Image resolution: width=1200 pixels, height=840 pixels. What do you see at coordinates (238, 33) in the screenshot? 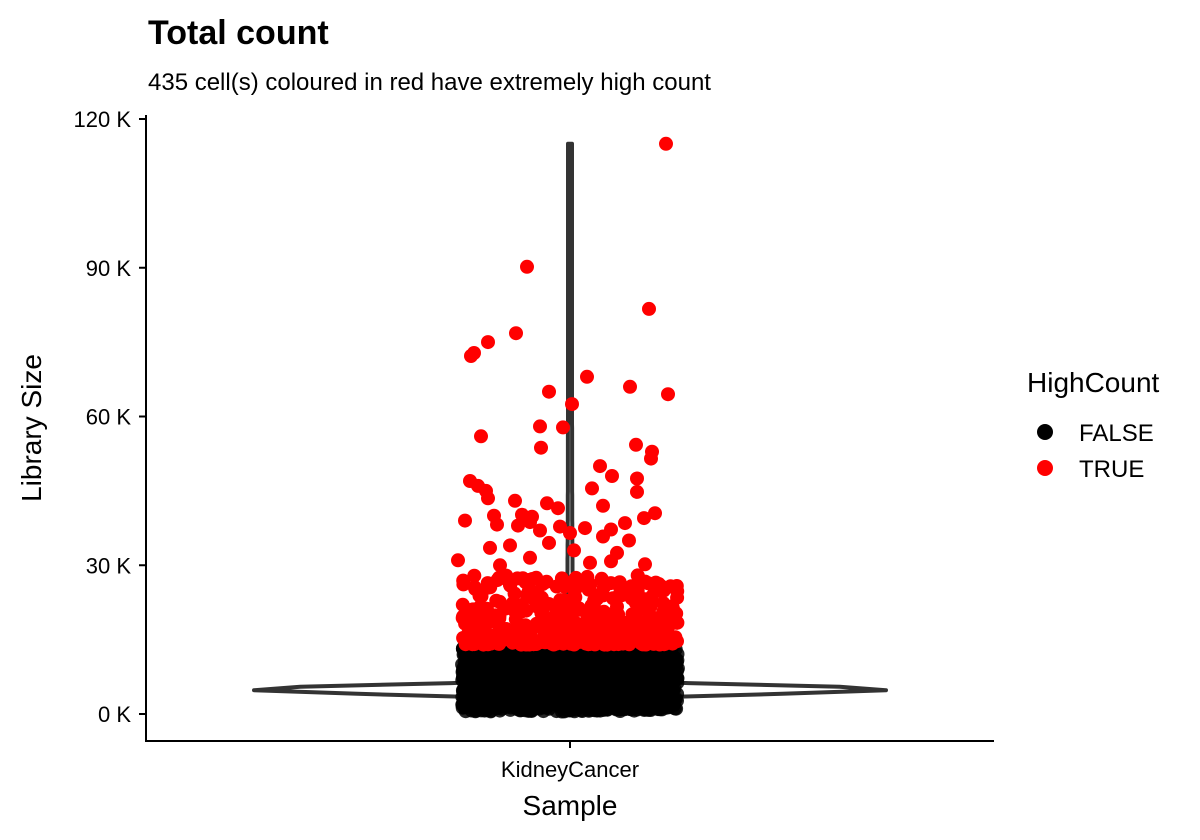
I see `chart-title: Total count` at bounding box center [238, 33].